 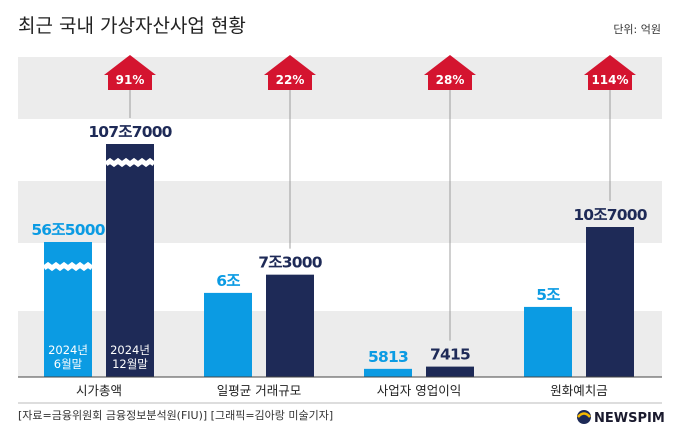 I want to click on growth-label: 28%, so click(x=450, y=80).